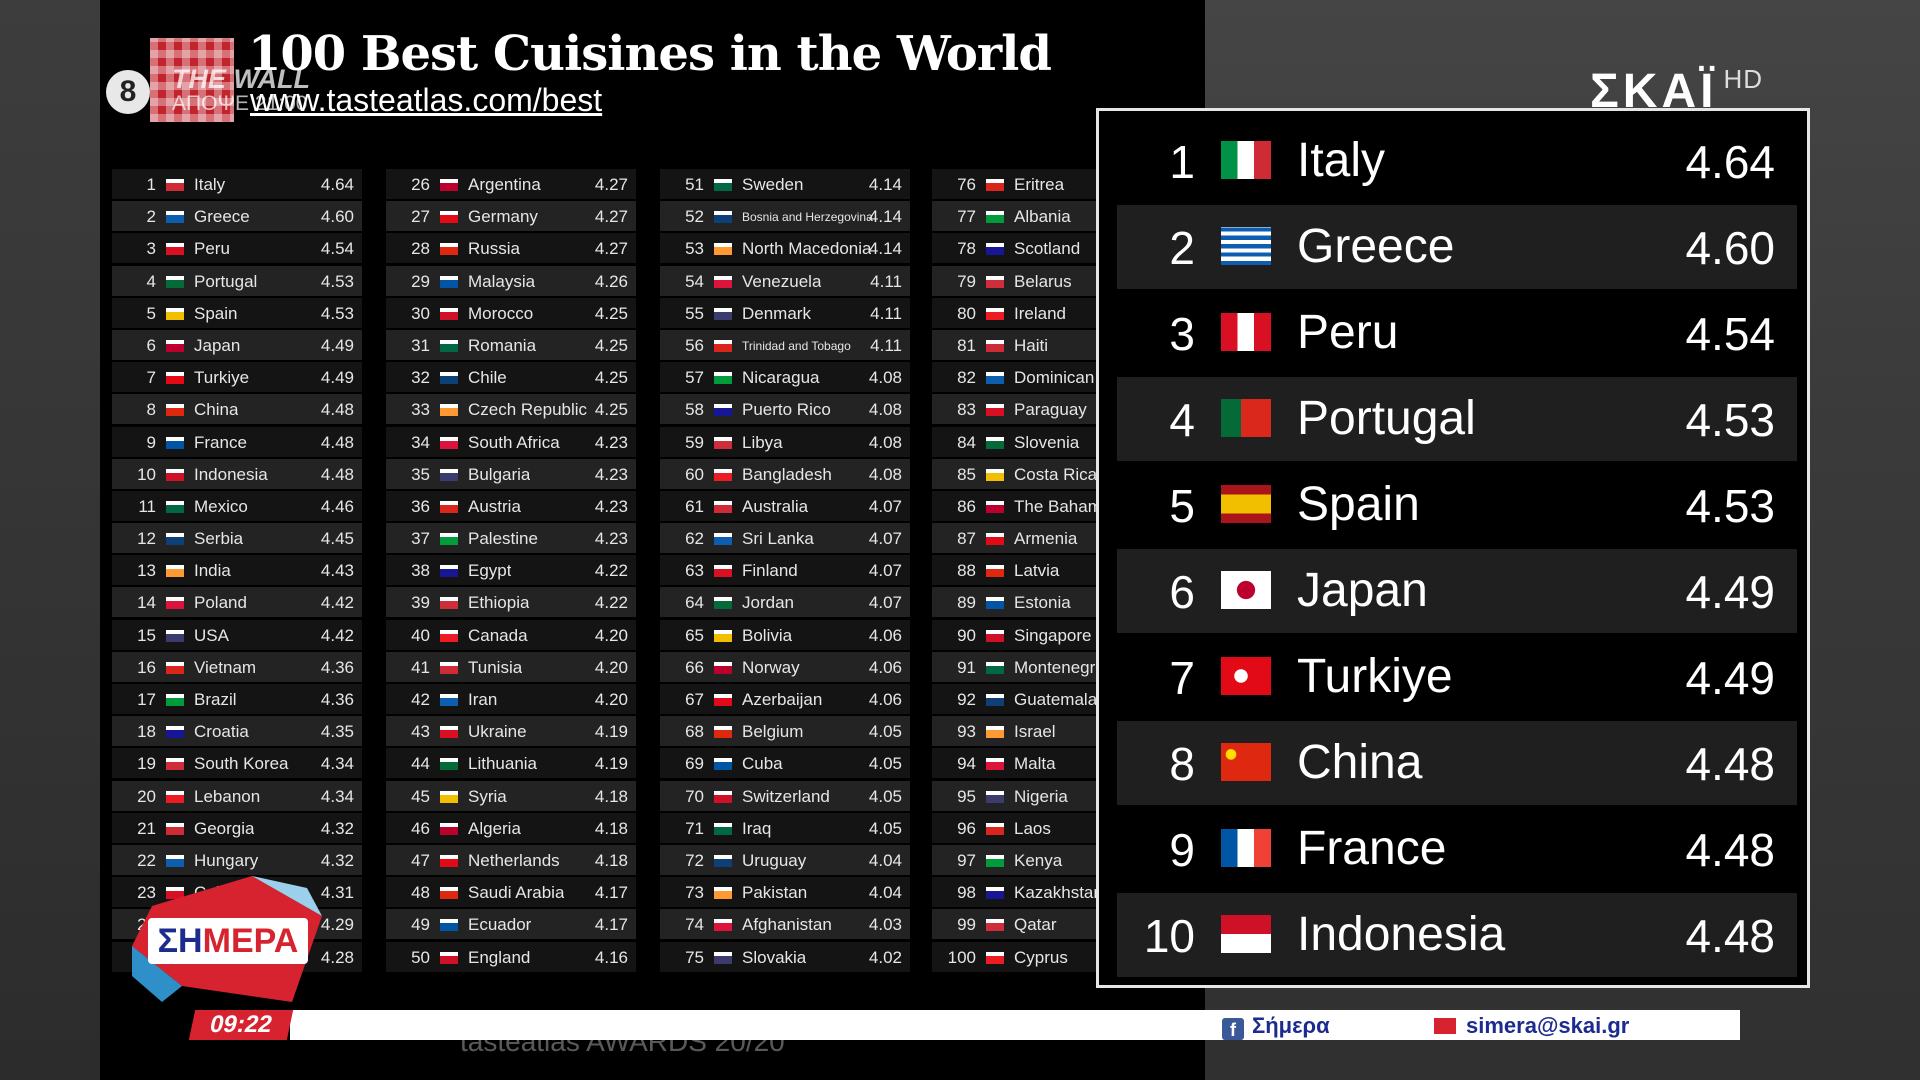 This screenshot has width=1920, height=1080. I want to click on top10-rank: 1, so click(1182, 162).